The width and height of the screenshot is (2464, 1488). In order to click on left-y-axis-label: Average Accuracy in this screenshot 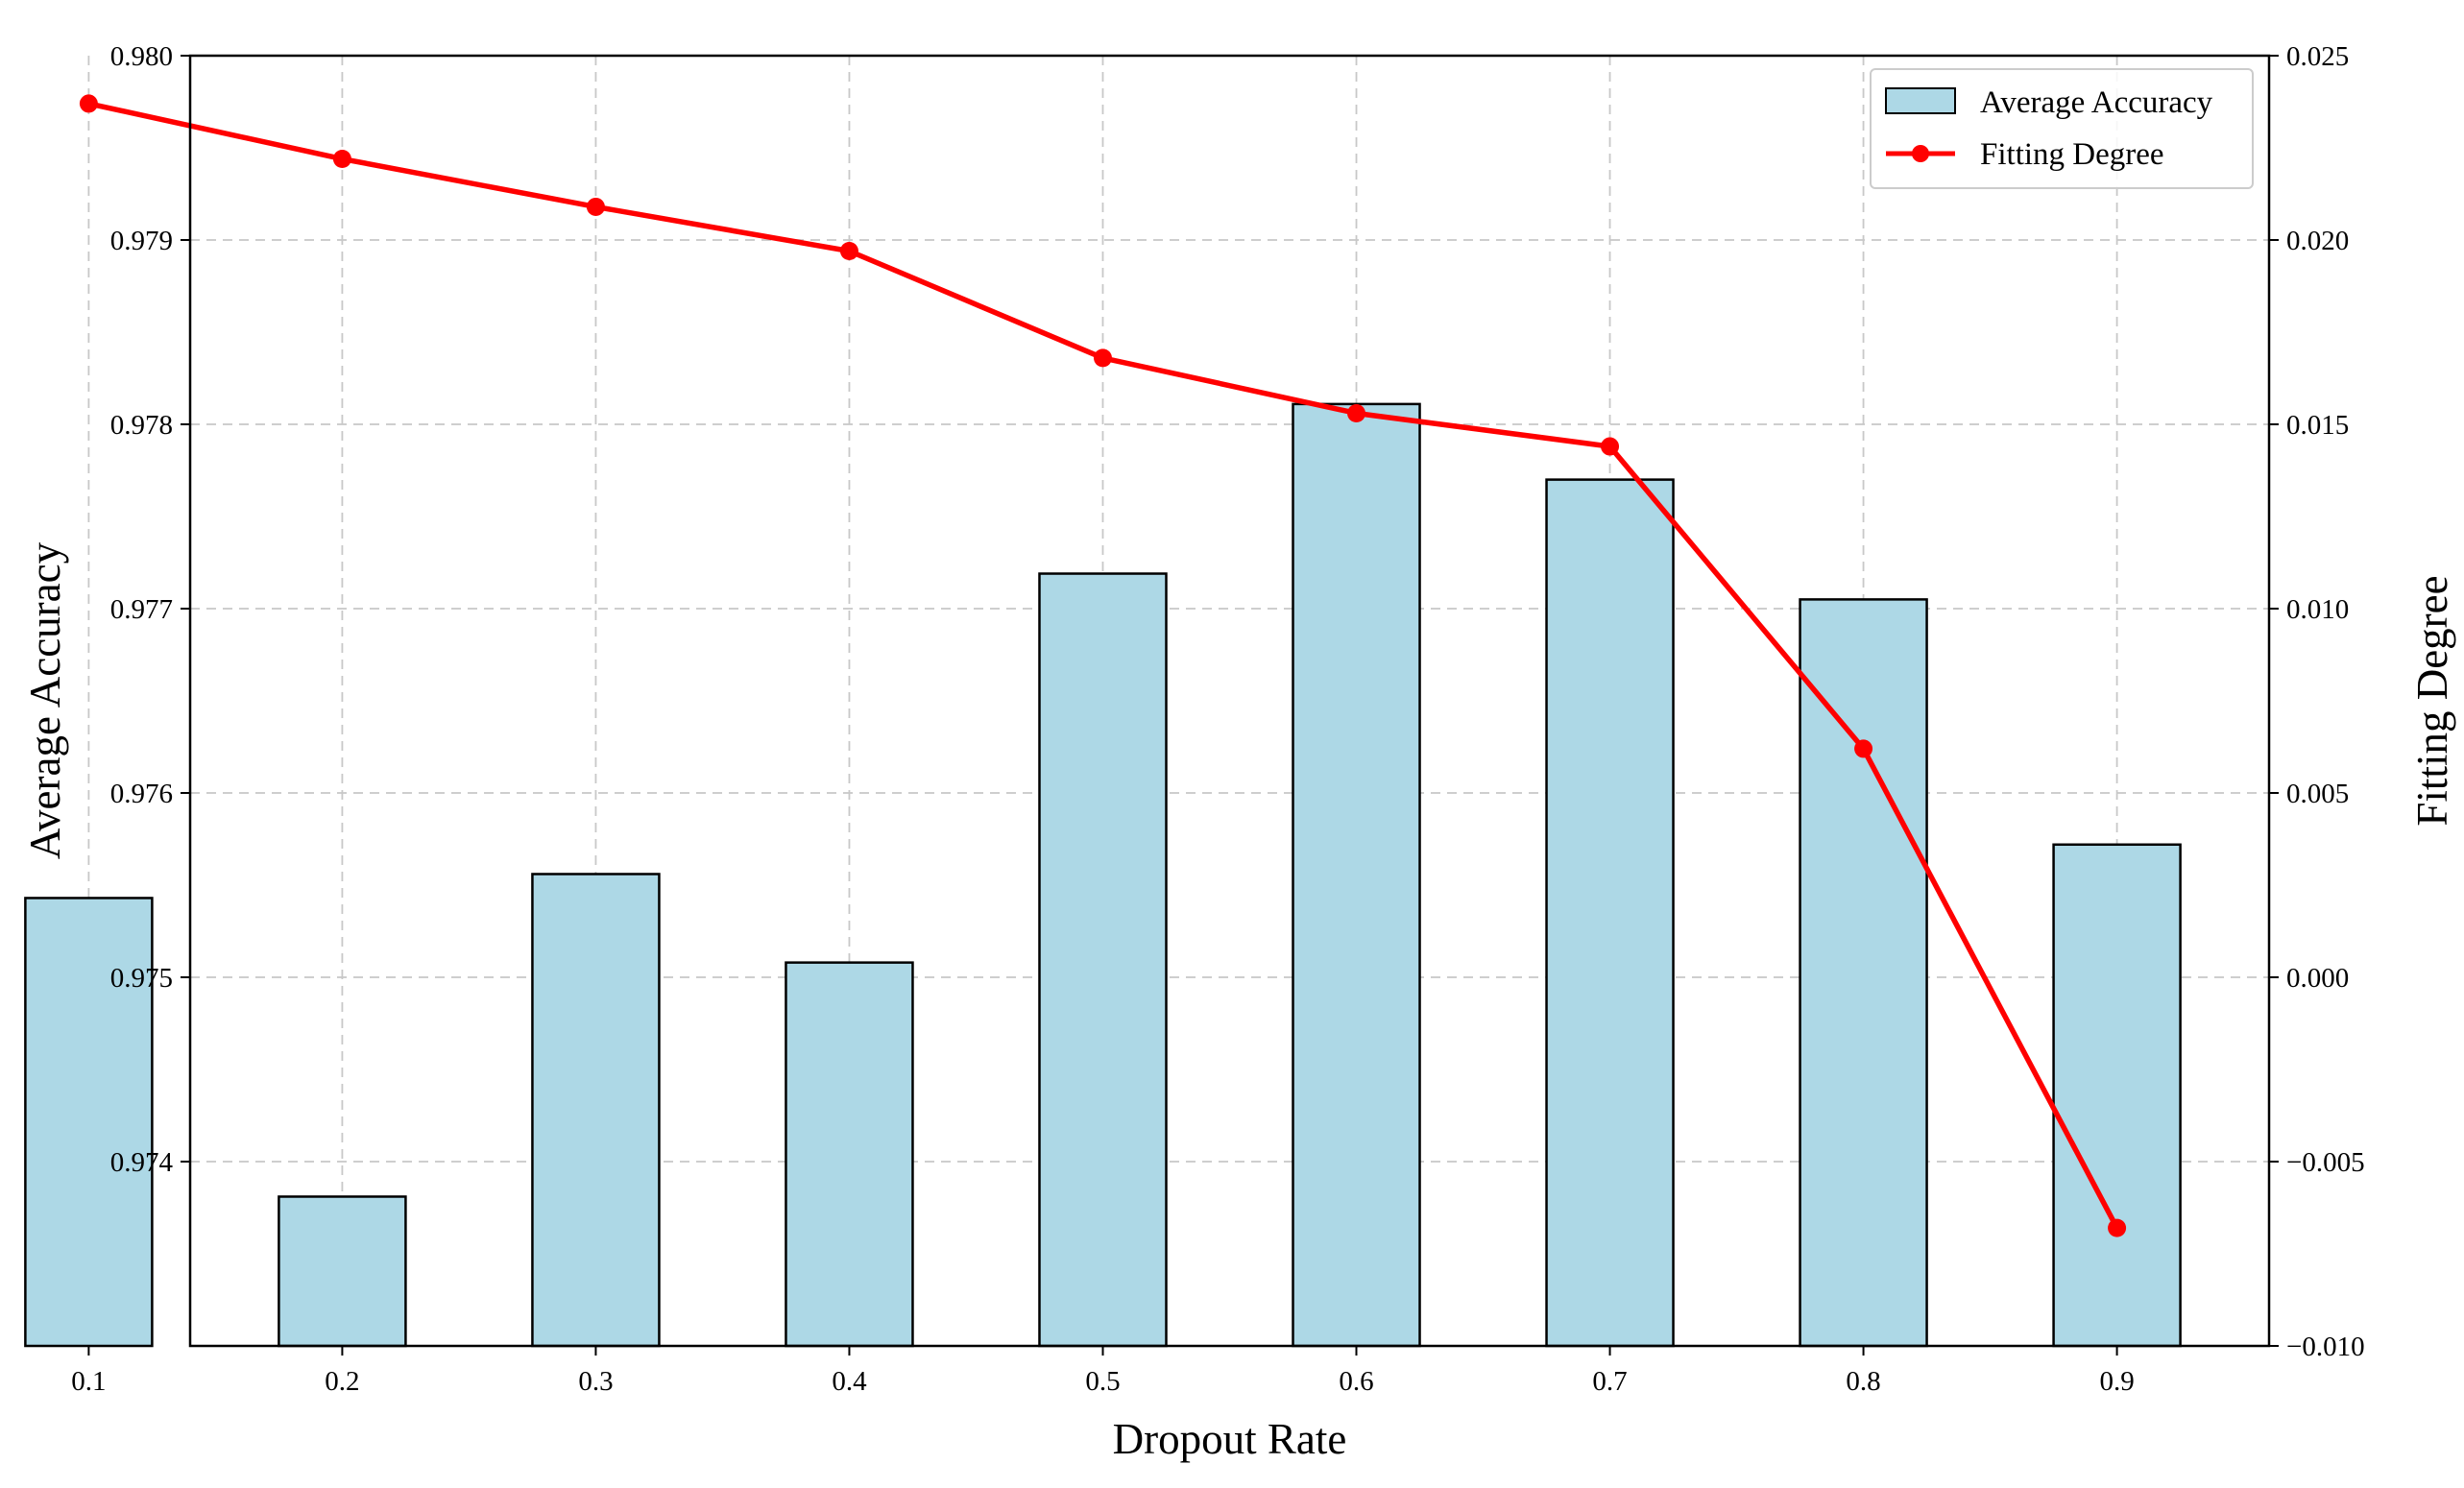, I will do `click(45, 700)`.